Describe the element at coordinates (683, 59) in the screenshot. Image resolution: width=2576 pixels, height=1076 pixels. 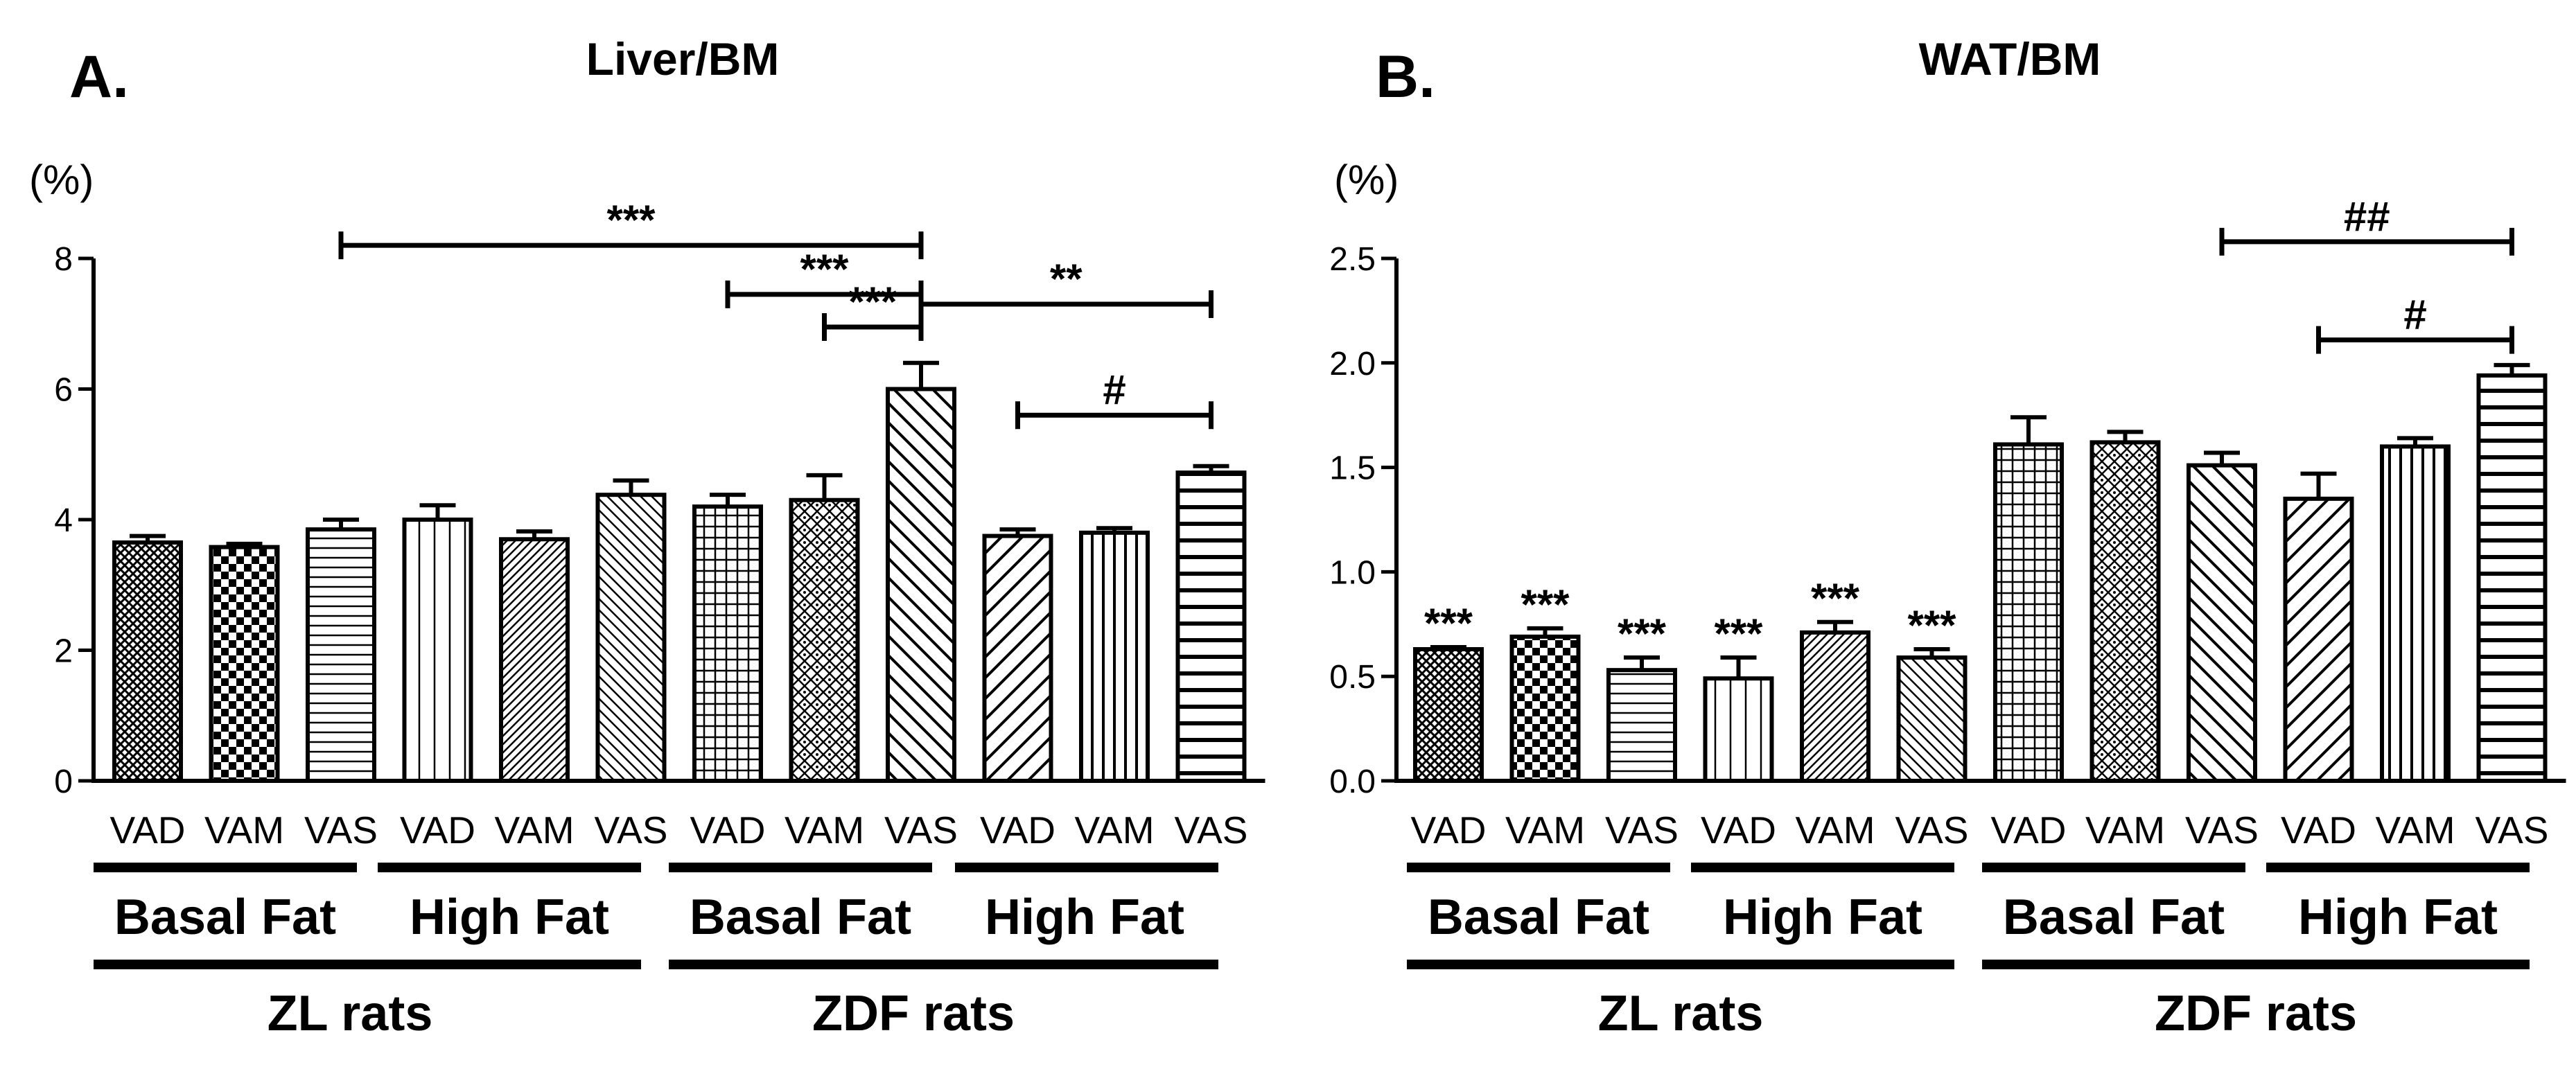
I see `panel-a-title: Liver/BM` at that location.